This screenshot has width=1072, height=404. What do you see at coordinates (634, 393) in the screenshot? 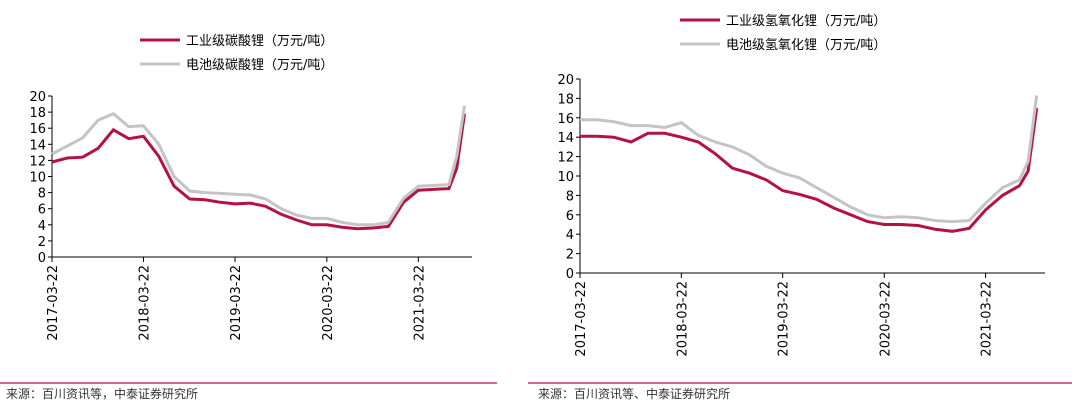
I see `source: 来源：百川资讯等、中泰证券研究所` at bounding box center [634, 393].